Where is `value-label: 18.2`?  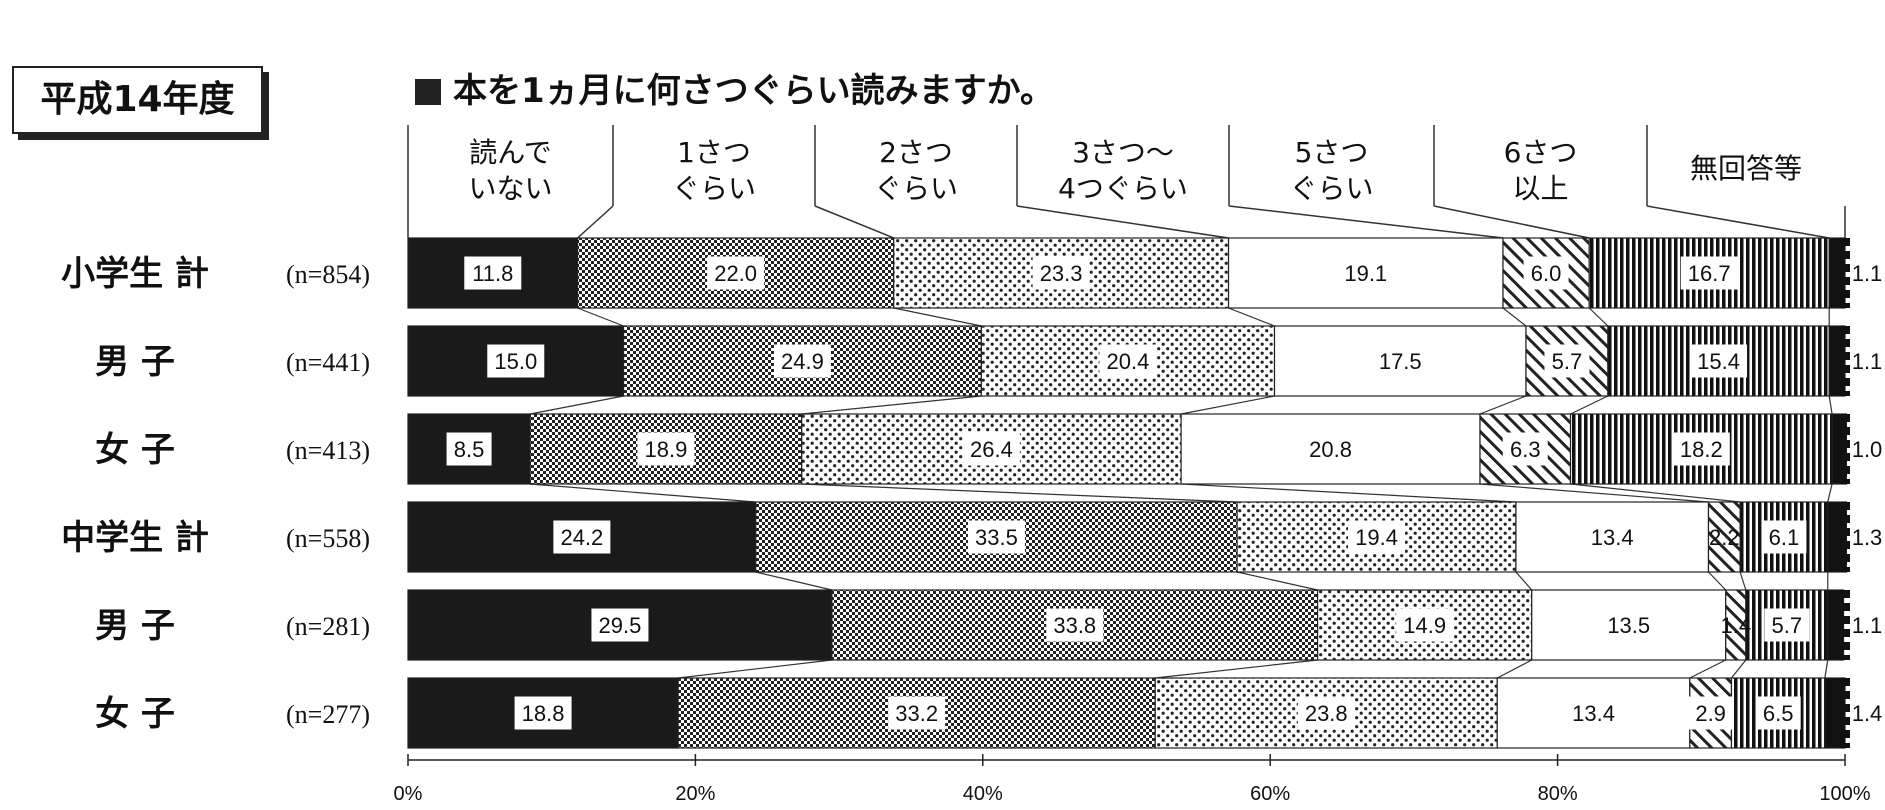
value-label: 18.2 is located at coordinates (1701, 449).